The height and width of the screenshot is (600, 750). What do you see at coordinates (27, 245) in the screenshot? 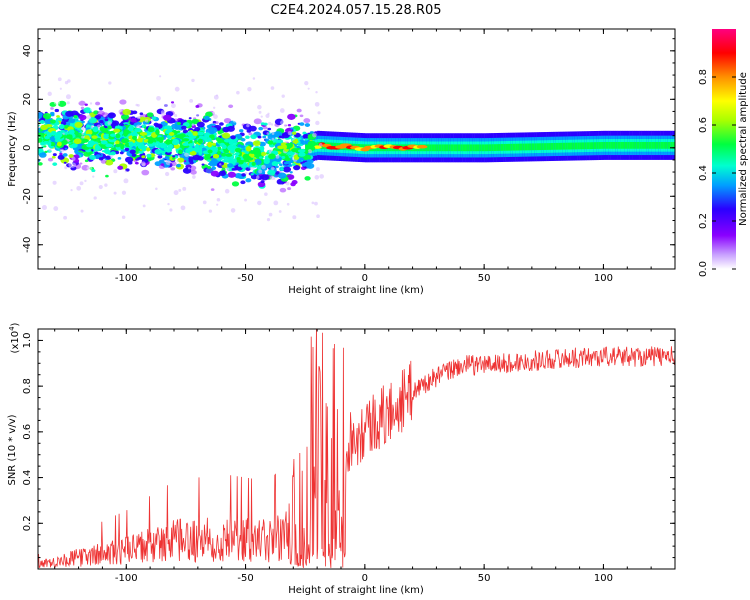
I see `y-tick-label: -40` at bounding box center [27, 245].